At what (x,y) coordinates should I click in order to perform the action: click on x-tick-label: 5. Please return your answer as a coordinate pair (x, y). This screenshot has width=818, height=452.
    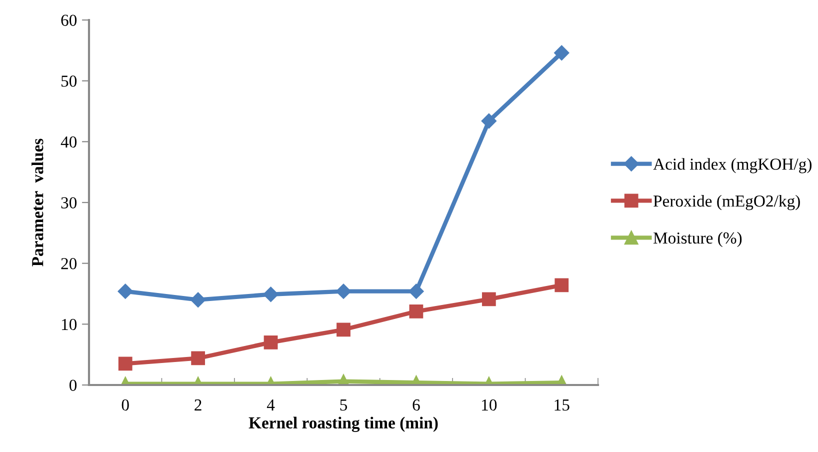
    Looking at the image, I should click on (344, 405).